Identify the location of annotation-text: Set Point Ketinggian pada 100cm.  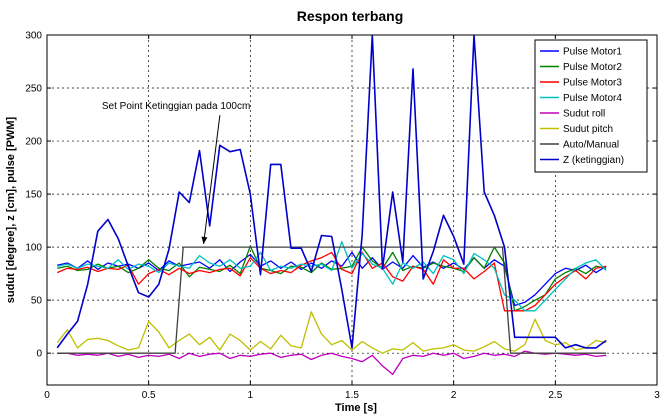
(176, 106).